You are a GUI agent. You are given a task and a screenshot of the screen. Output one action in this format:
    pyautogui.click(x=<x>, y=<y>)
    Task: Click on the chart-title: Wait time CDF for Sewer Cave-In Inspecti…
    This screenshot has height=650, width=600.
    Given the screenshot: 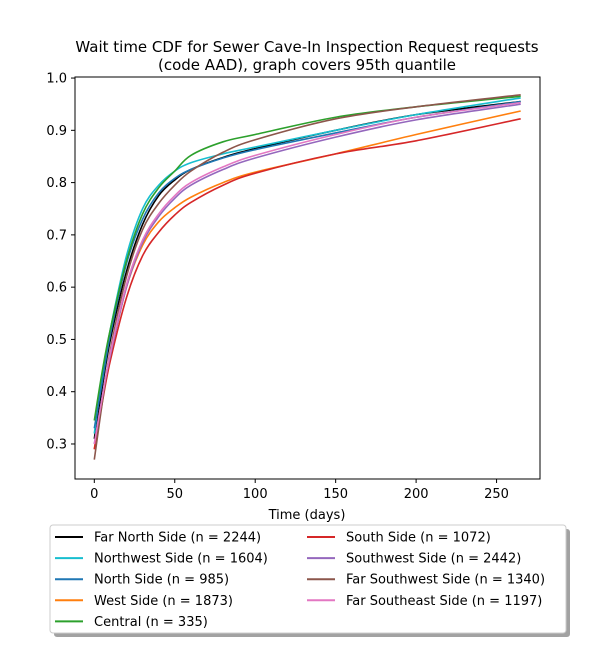 What is the action you would take?
    pyautogui.click(x=306, y=47)
    